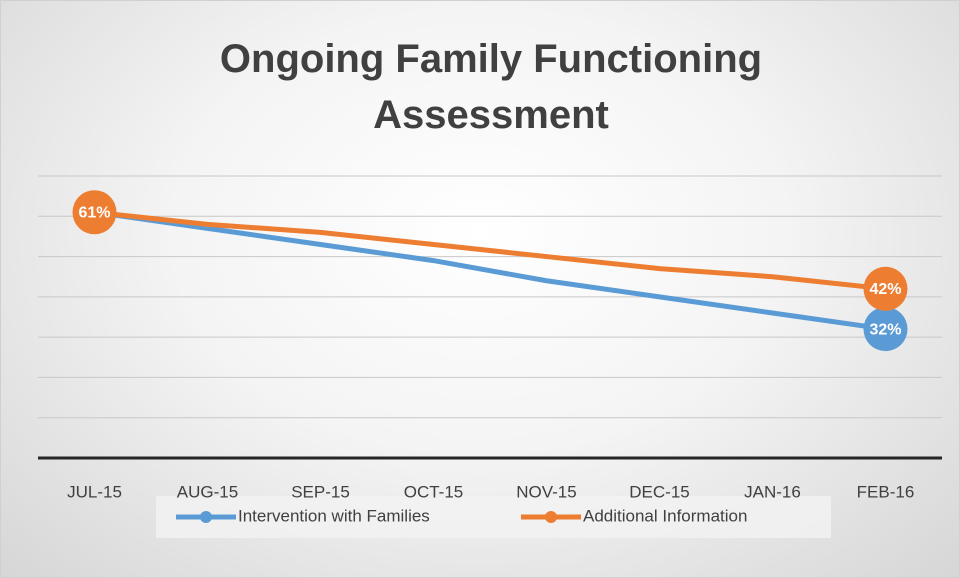  I want to click on x-tick-label: DEC-15, so click(659, 491).